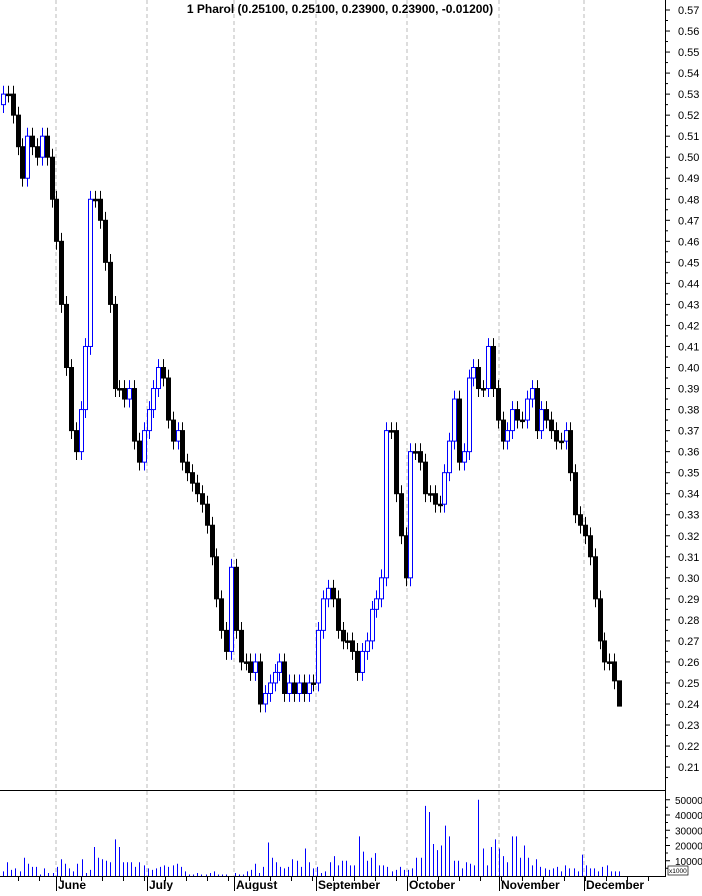  Describe the element at coordinates (615, 884) in the screenshot. I see `month-label: December` at that location.